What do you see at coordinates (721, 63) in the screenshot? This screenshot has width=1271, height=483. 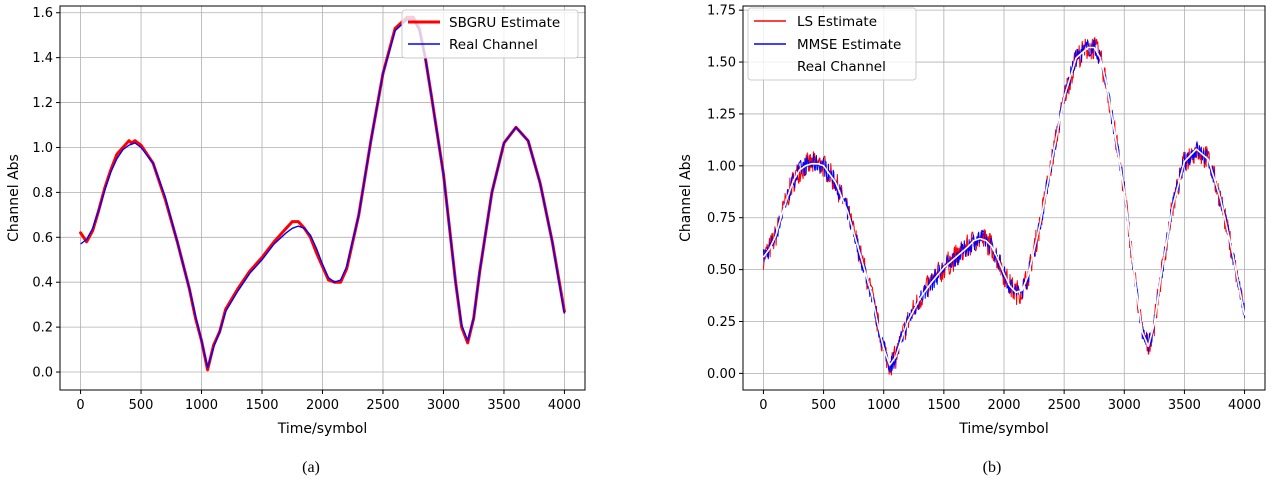 I see `y-tick-label: 1.50` at bounding box center [721, 63].